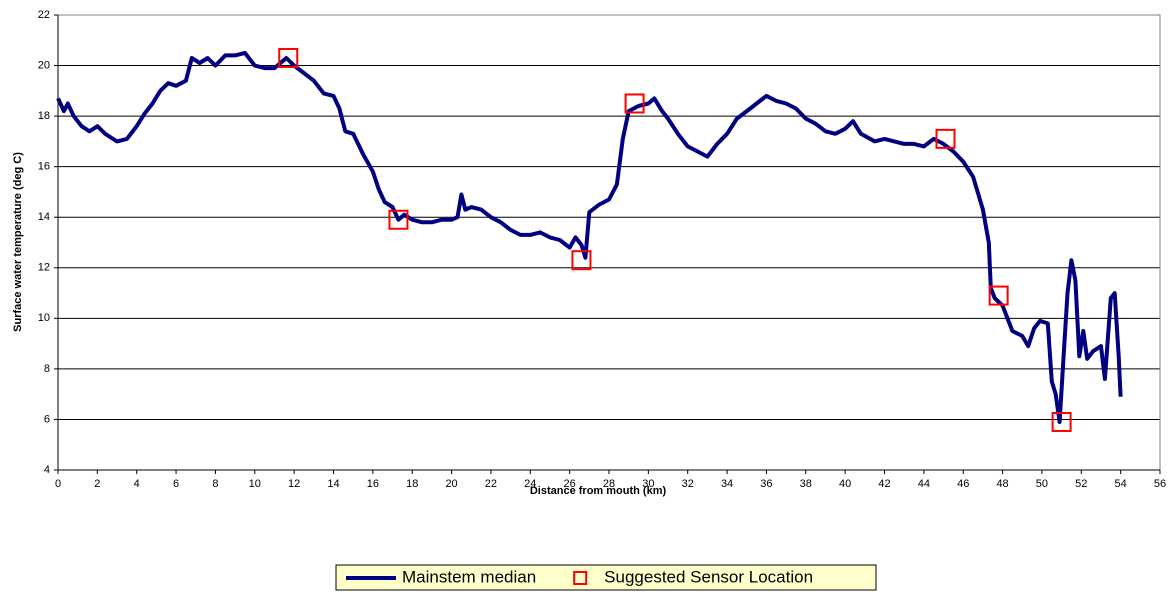  Describe the element at coordinates (580, 578) in the screenshot. I see `legend-swatch` at that location.